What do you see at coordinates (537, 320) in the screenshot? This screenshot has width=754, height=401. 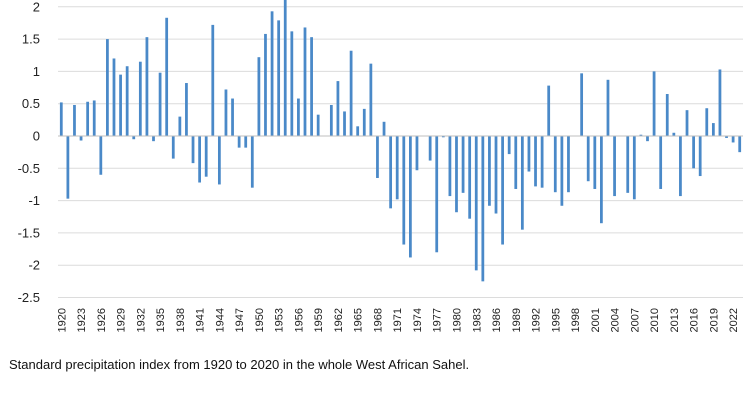 I see `x-tick-label: 1992` at bounding box center [537, 320].